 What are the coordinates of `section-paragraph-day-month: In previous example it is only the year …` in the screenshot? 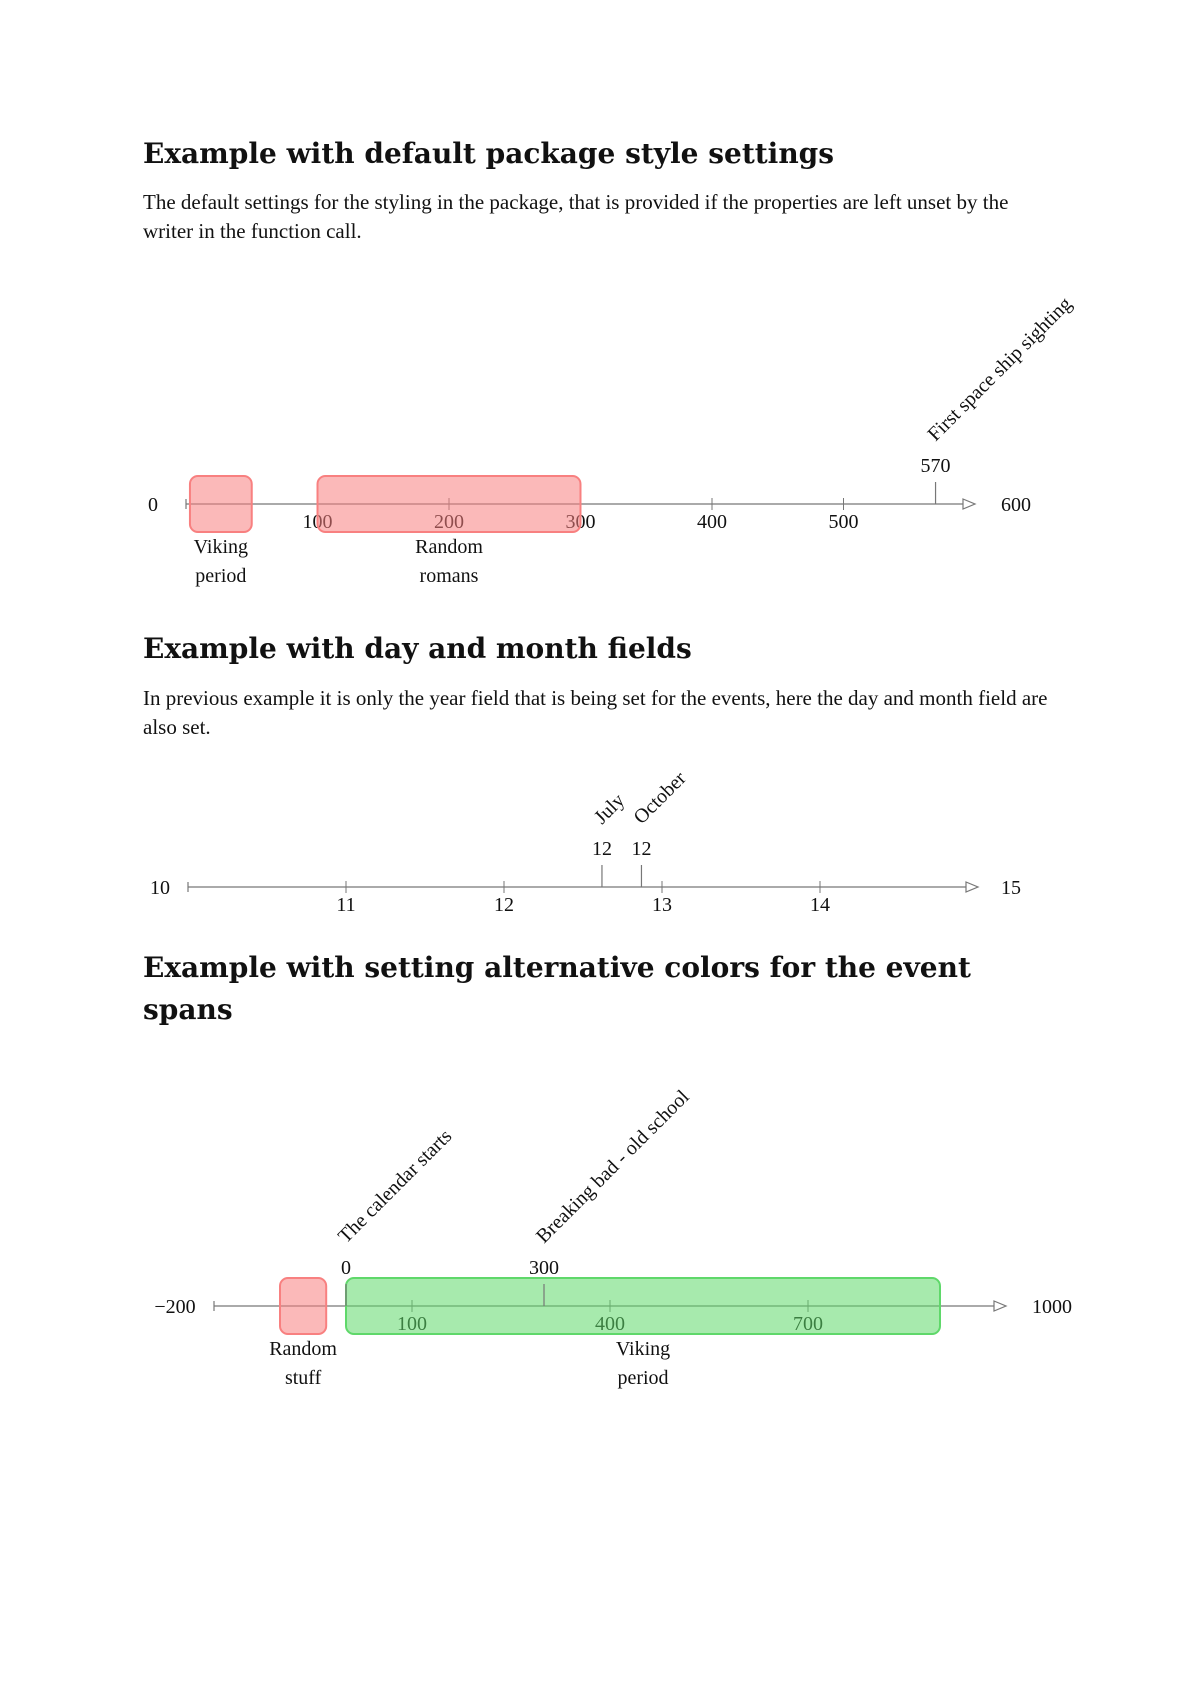 It's located at (595, 712).